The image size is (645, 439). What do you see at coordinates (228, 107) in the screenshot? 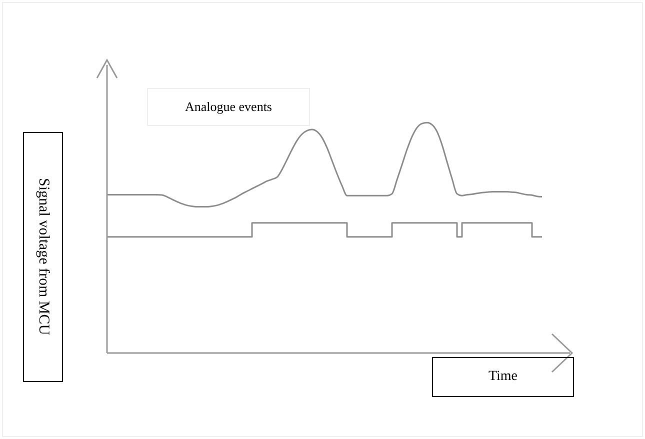
I see `text: Analogue events` at bounding box center [228, 107].